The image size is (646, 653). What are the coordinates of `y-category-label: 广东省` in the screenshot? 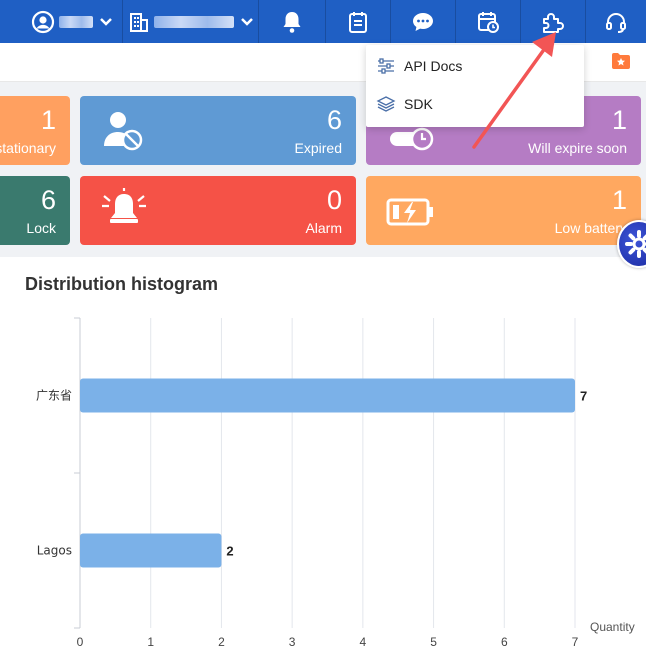 It's located at (54, 396).